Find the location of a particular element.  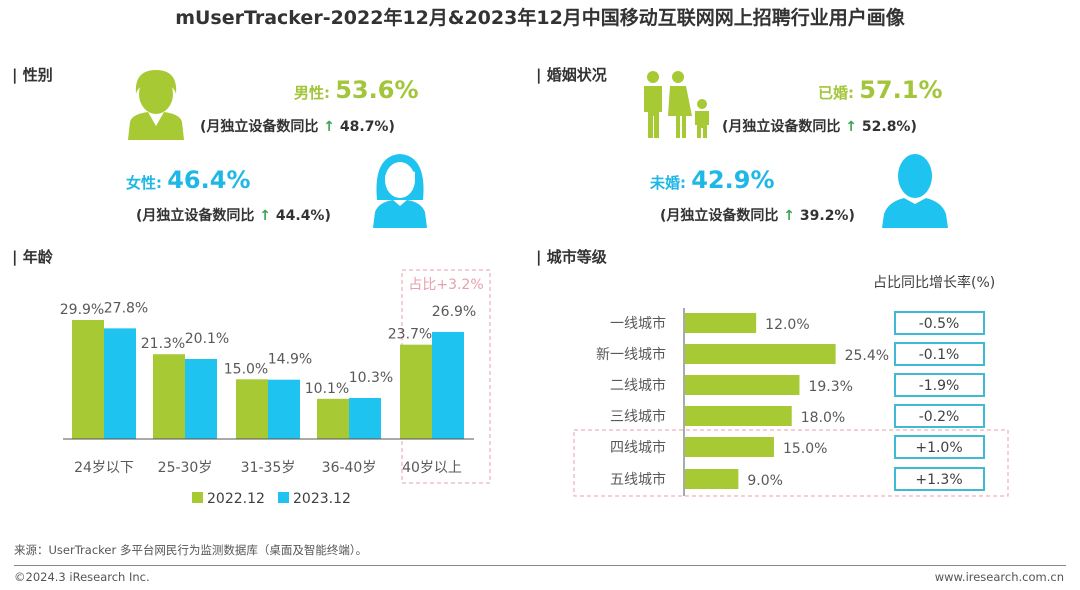

marital-header: | 婚姻状况 is located at coordinates (571, 75).